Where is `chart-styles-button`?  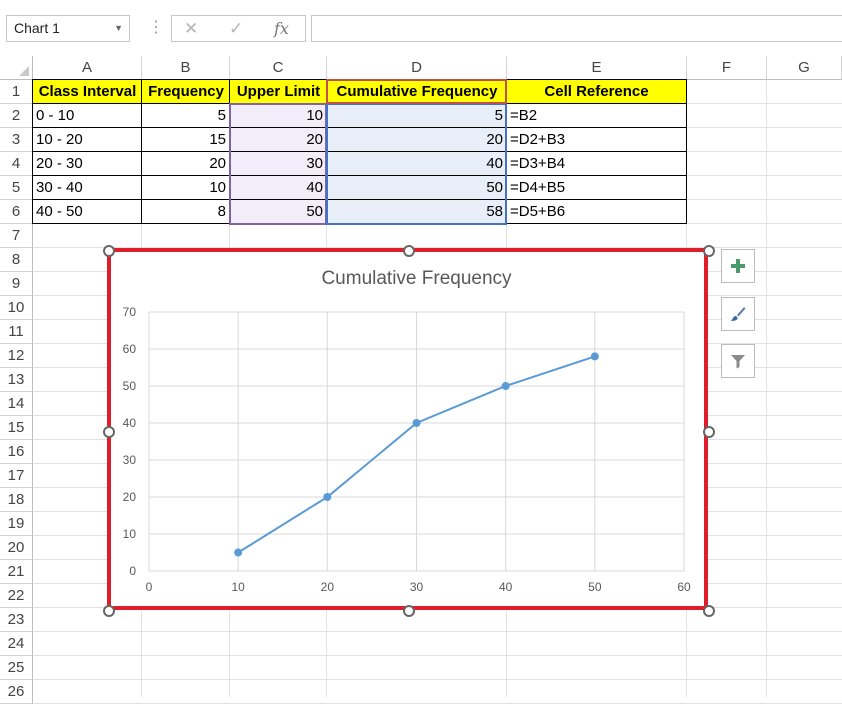 chart-styles-button is located at coordinates (738, 314).